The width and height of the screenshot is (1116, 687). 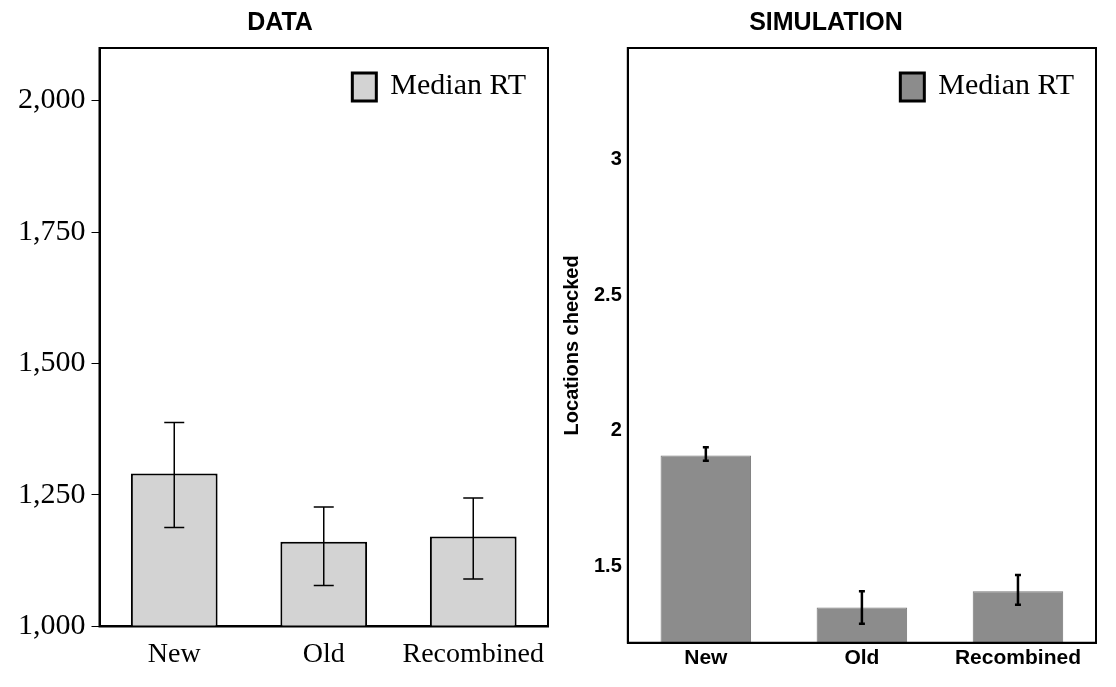 What do you see at coordinates (52, 361) in the screenshot?
I see `y-tick-label: 1,500` at bounding box center [52, 361].